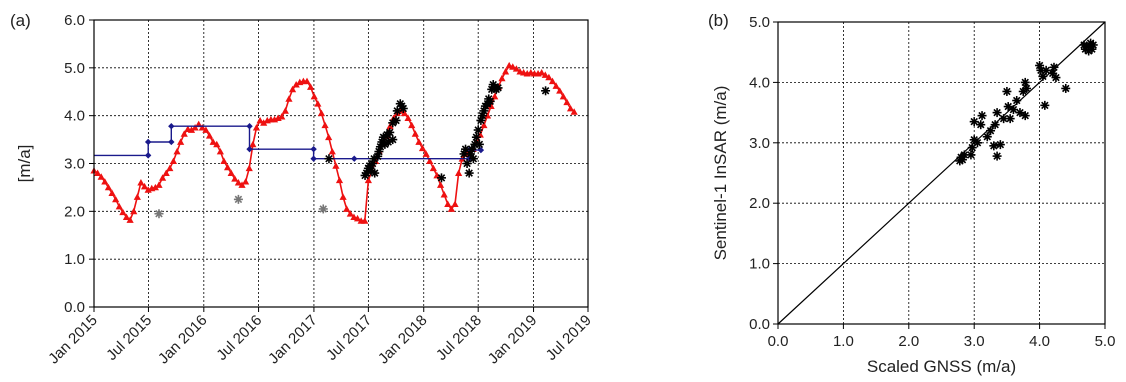 The height and width of the screenshot is (382, 1126). Describe the element at coordinates (159, 214) in the screenshot. I see `grey-asterisk-point` at that location.